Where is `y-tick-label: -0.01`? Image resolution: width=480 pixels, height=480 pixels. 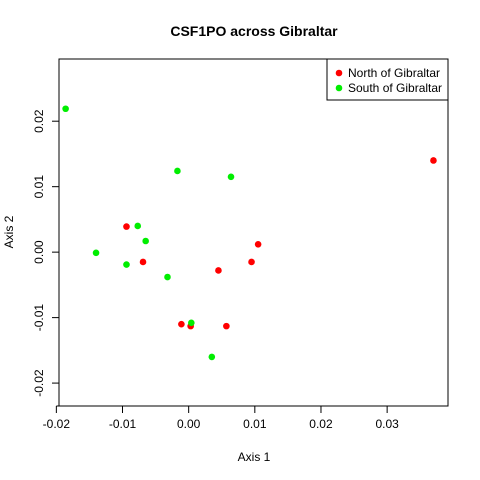
y-tick-label: -0.01 is located at coordinates (39, 318).